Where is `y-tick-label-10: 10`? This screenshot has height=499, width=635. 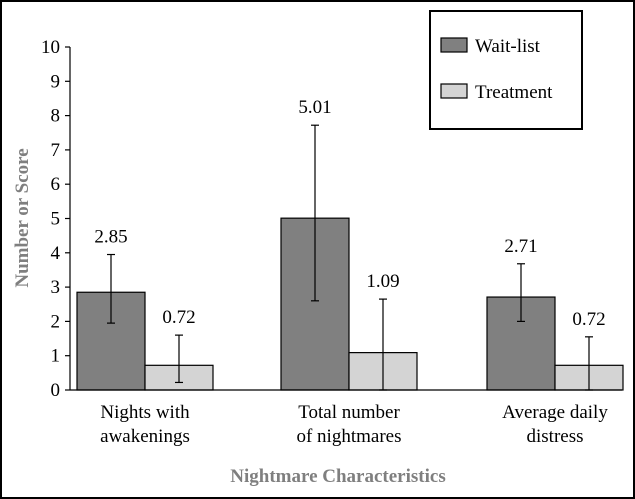
y-tick-label-10: 10 is located at coordinates (50, 47).